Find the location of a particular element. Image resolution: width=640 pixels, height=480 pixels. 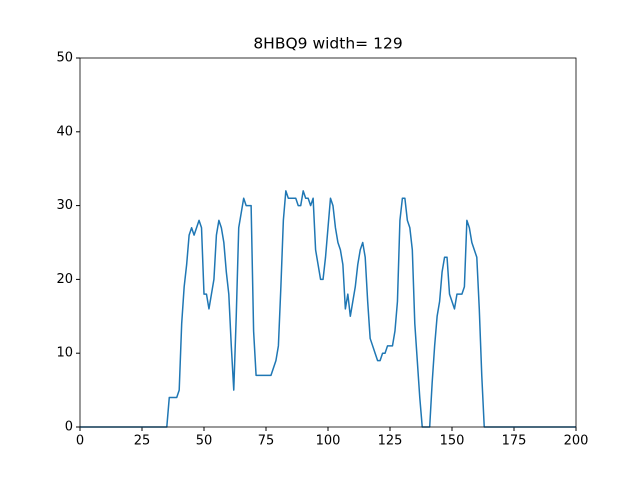

x-tick-label: 0 is located at coordinates (80, 441).